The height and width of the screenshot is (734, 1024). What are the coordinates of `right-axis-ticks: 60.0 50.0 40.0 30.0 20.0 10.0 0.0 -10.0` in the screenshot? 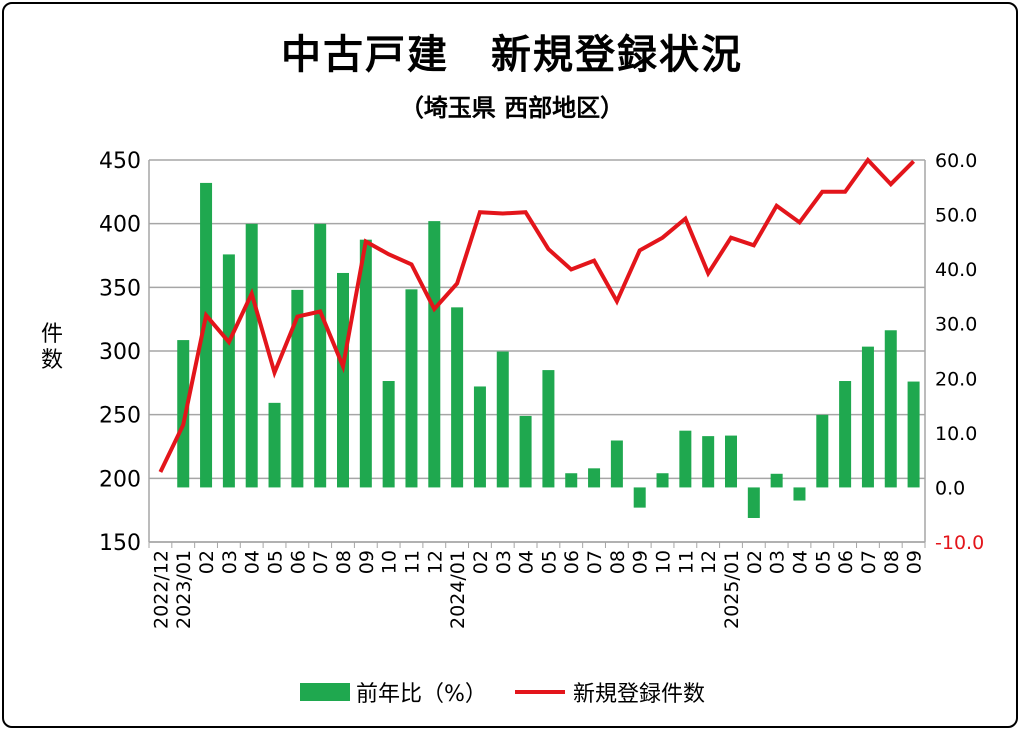 It's located at (959, 352).